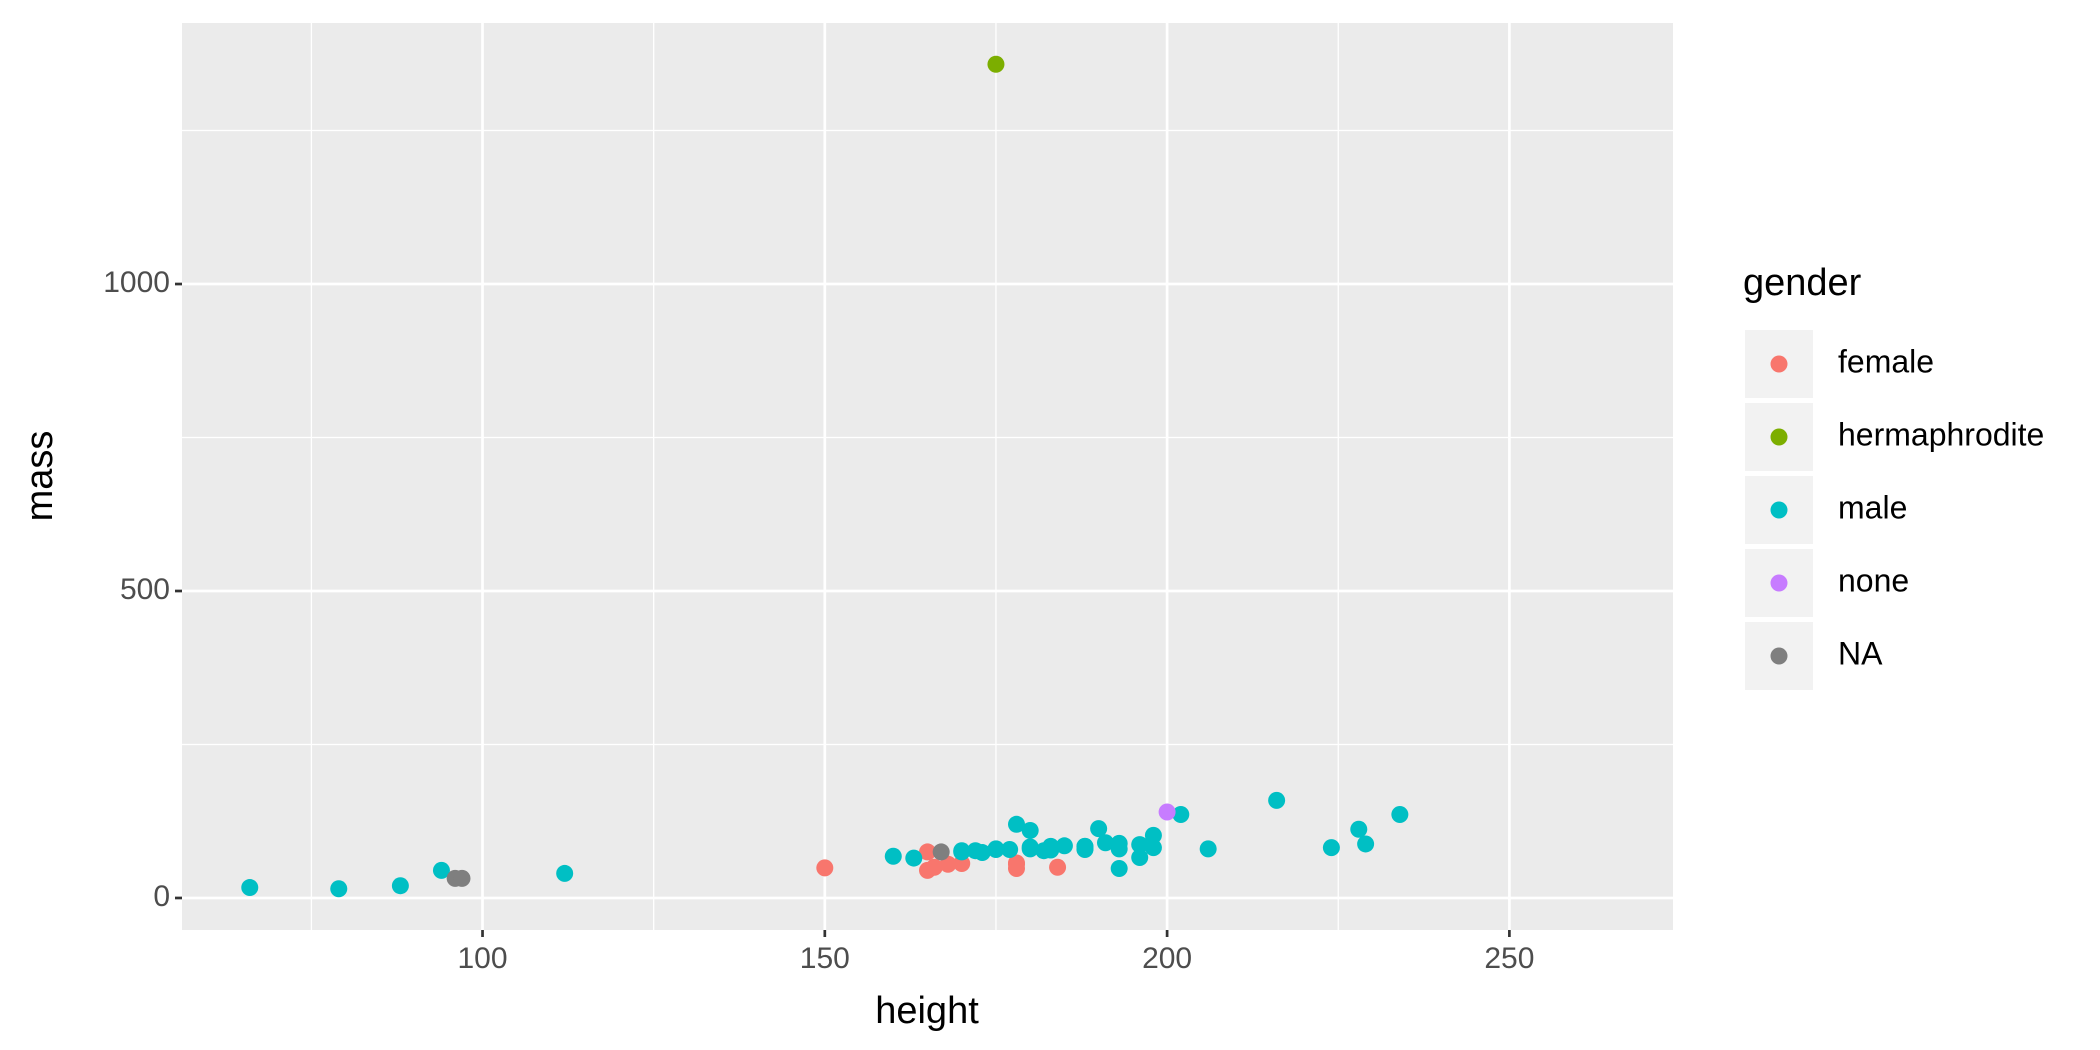  Describe the element at coordinates (161, 896) in the screenshot. I see `y-tick-label: 0` at that location.